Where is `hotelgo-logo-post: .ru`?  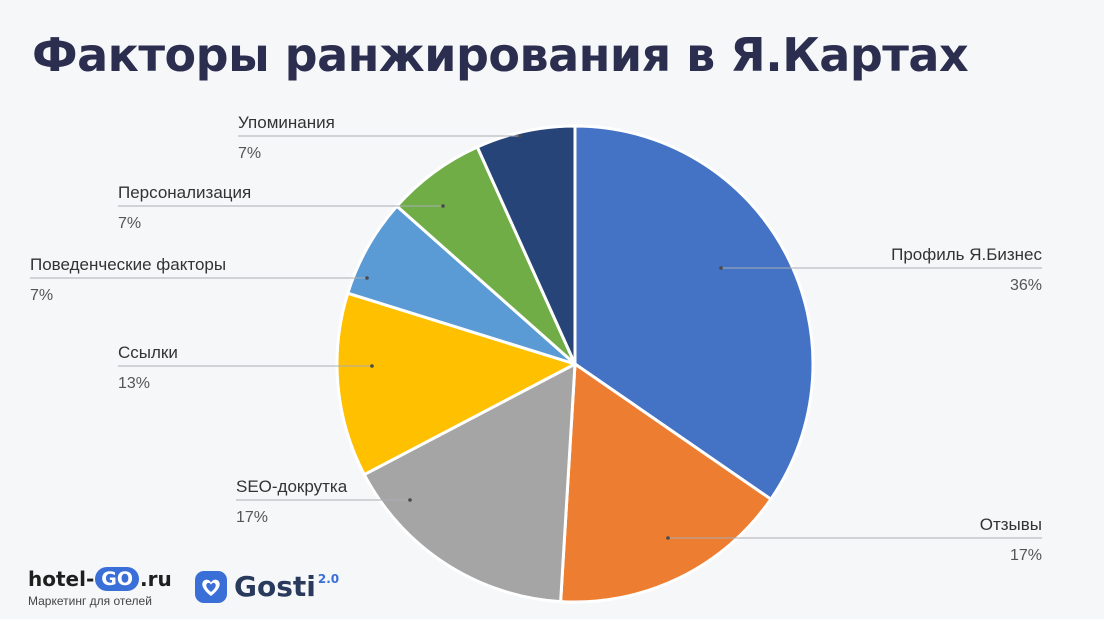 hotelgo-logo-post: .ru is located at coordinates (156, 579).